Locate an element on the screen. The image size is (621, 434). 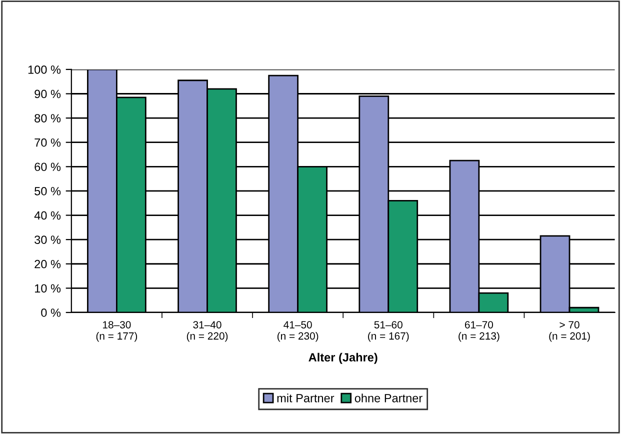
x-tick-label: 31–40 (n = 220) is located at coordinates (207, 331).